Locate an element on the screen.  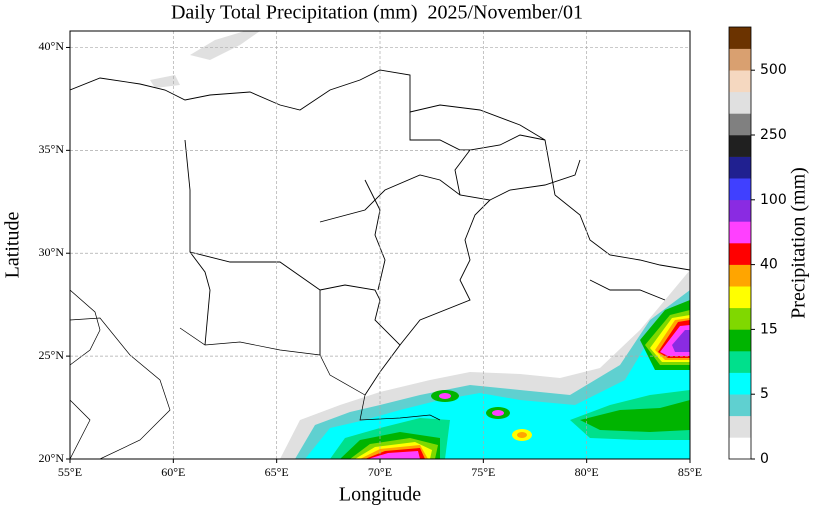
y-tick-label: 20°N is located at coordinates (52, 458).